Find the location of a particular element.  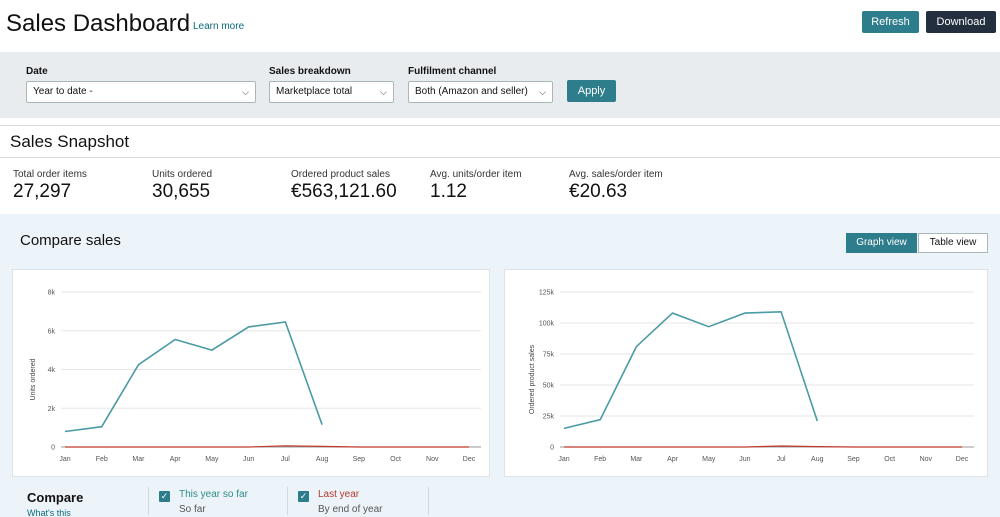

metric-value: €20.63 is located at coordinates (598, 191).